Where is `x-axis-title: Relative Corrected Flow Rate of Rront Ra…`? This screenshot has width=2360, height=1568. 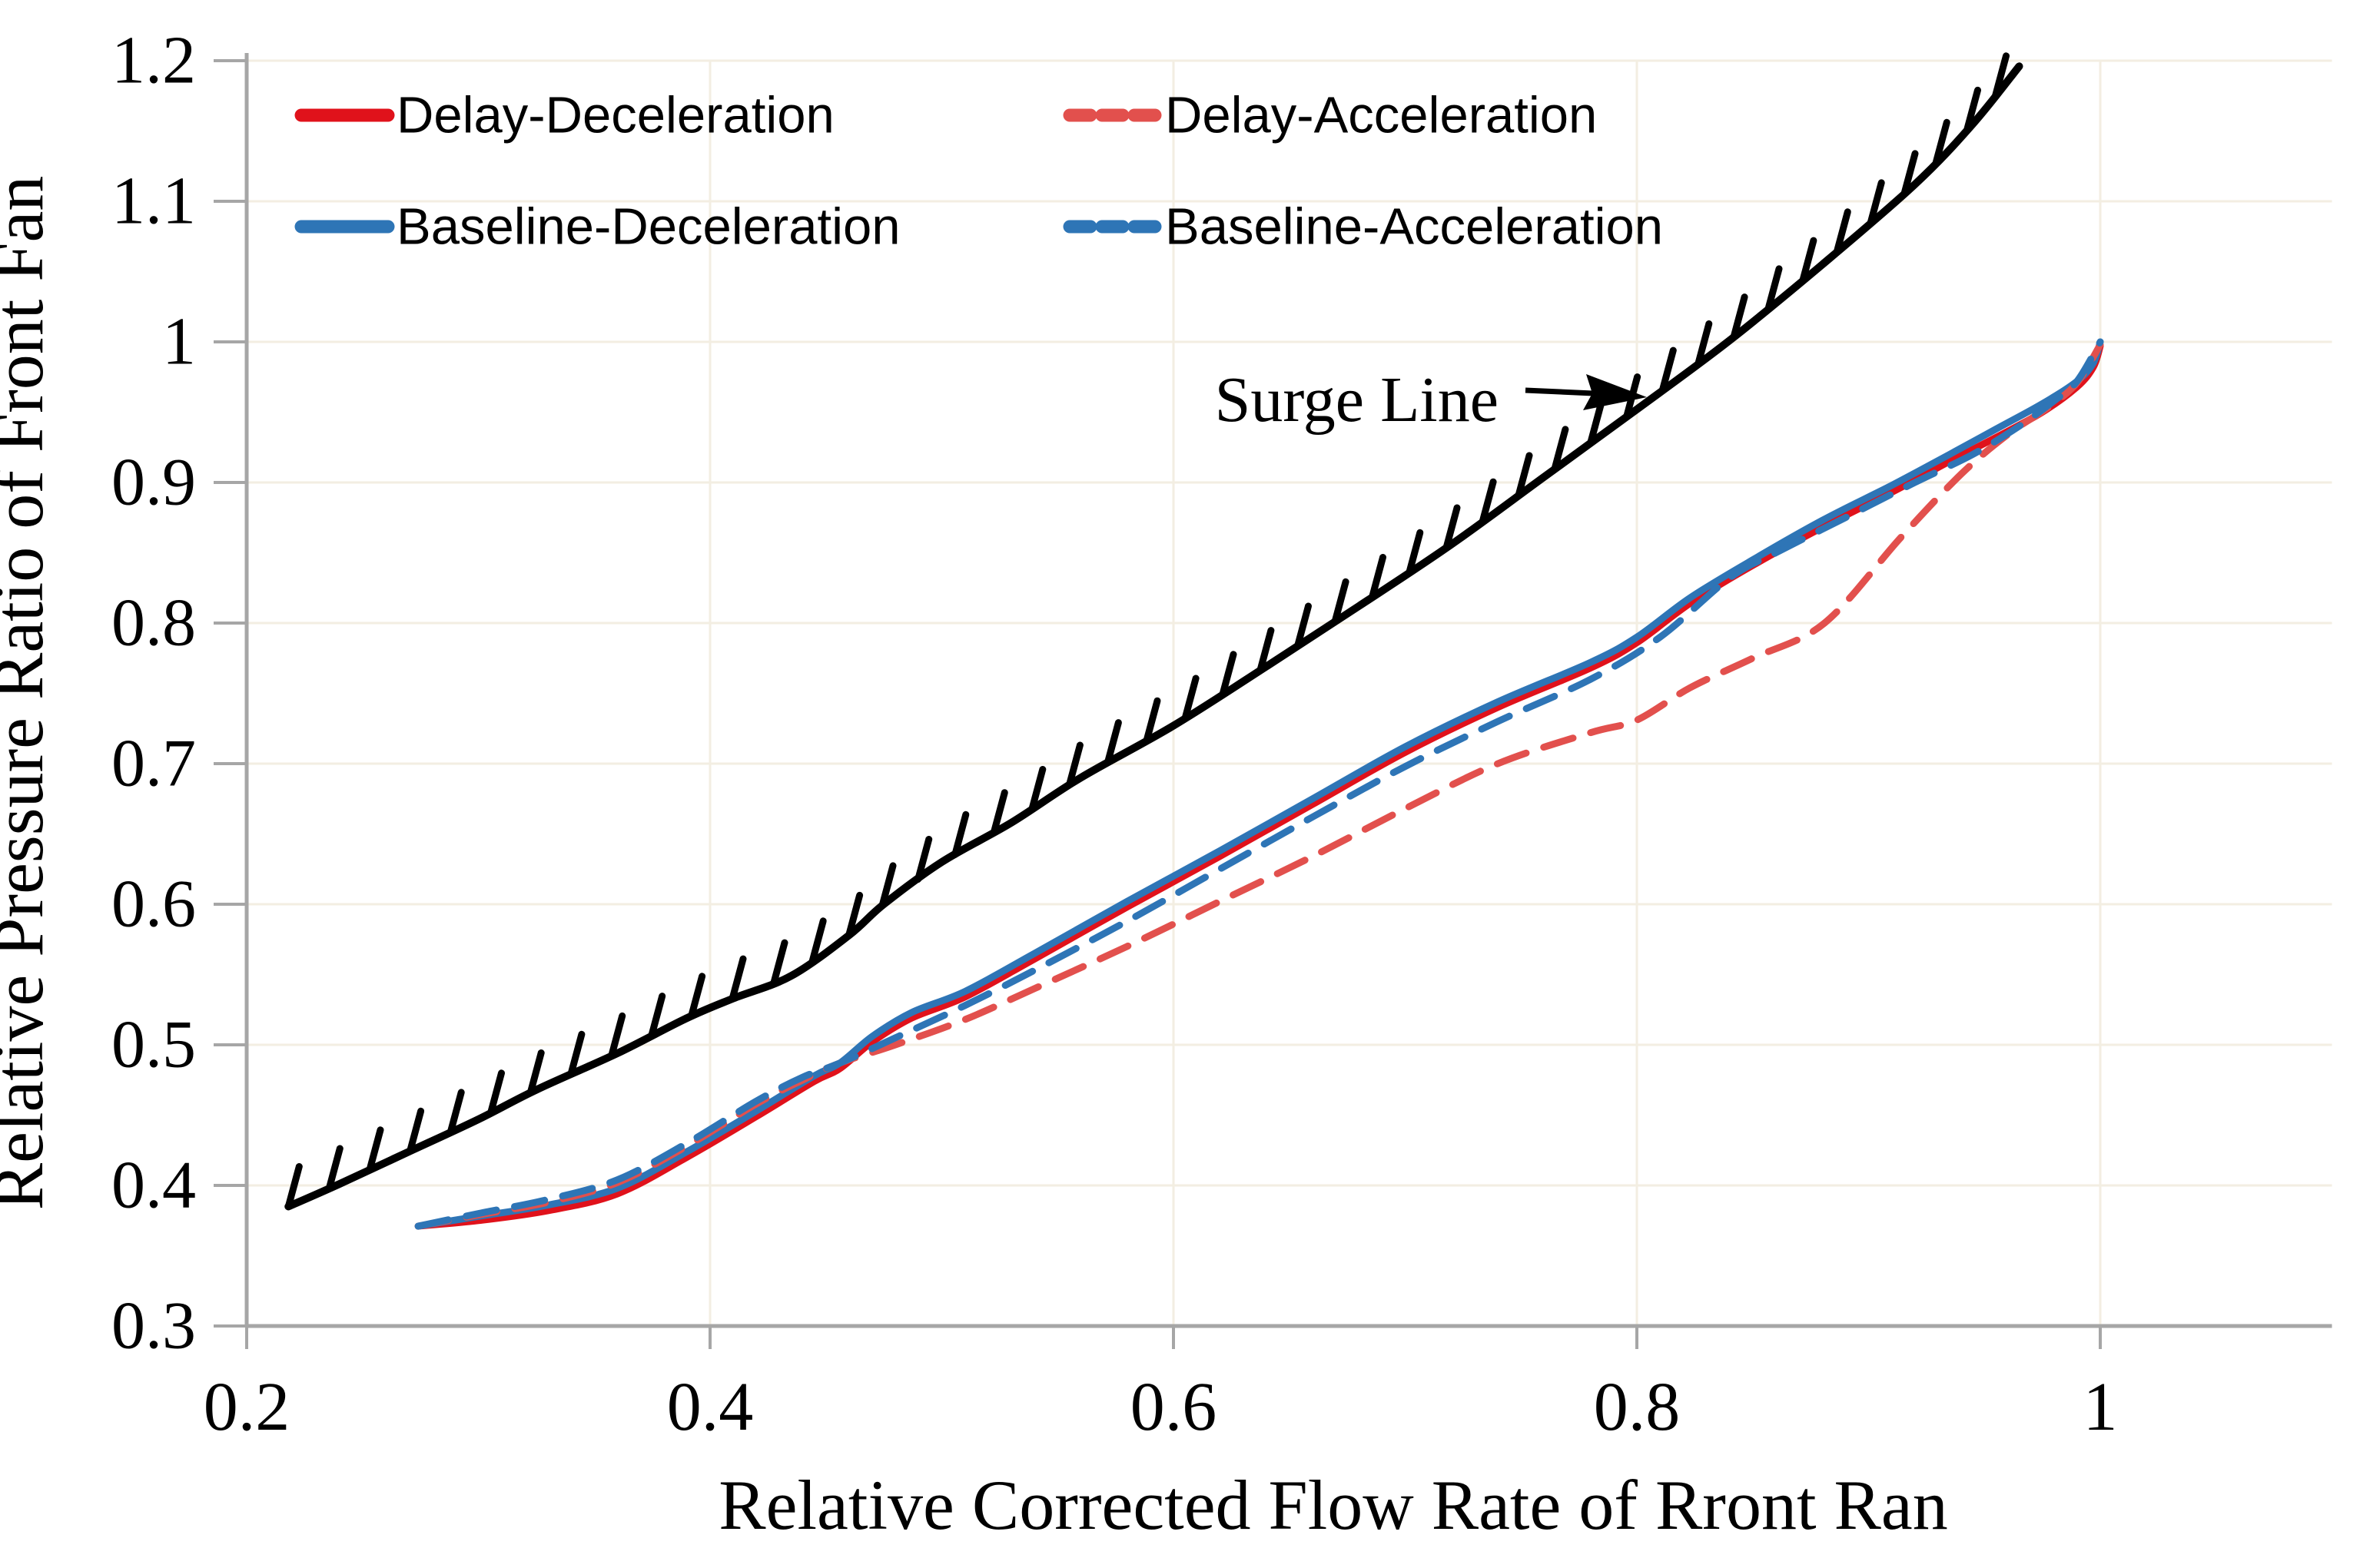
x-axis-title: Relative Corrected Flow Rate of Rront Ra… is located at coordinates (1333, 1505).